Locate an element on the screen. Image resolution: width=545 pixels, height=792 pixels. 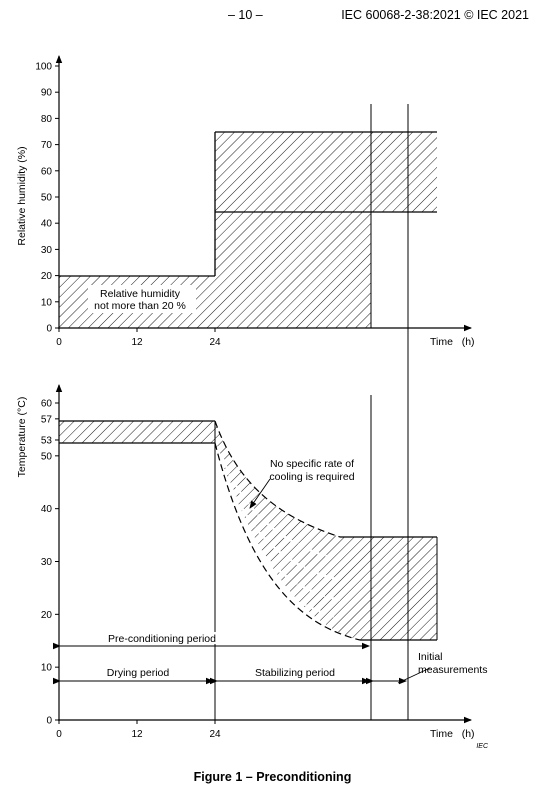
temperature-y-tick-label: 0 is located at coordinates (49, 721).